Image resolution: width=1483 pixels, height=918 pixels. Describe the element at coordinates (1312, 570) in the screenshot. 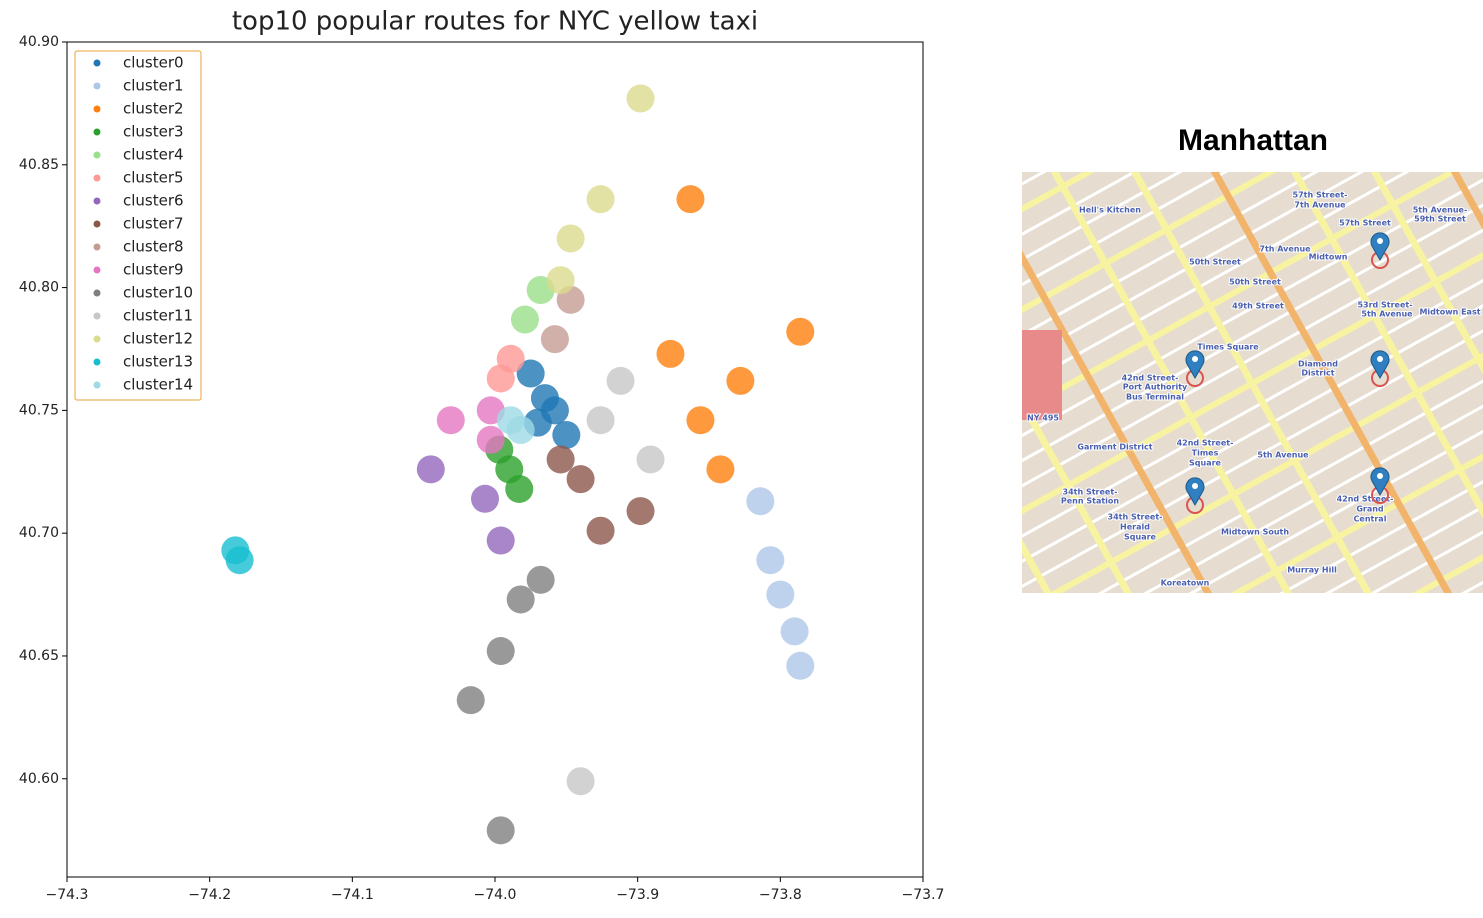

I see `map-label: Murray Hill` at that location.